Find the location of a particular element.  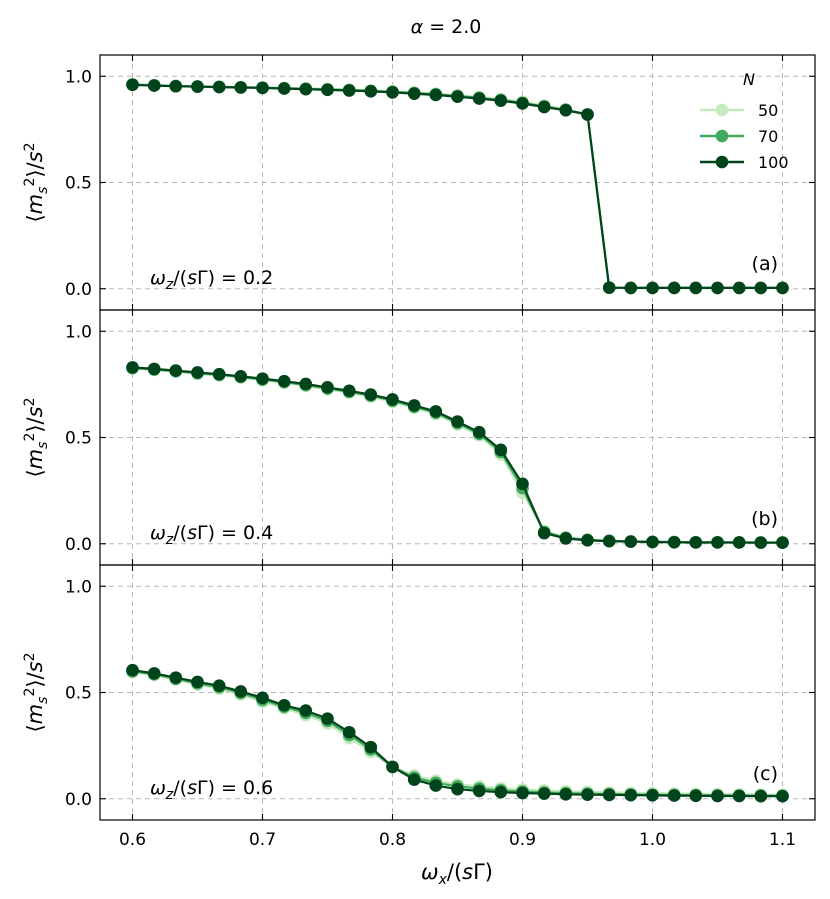

legend-title: N is located at coordinates (749, 79).